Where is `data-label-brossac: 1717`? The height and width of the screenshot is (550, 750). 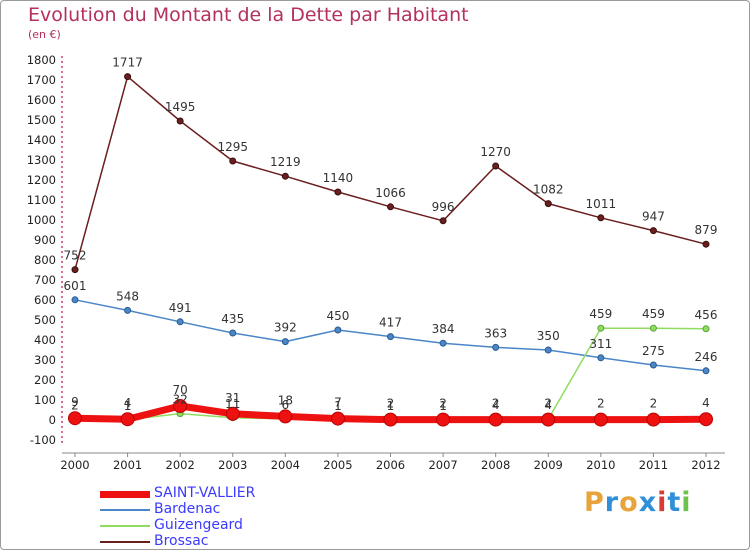
data-label-brossac: 1717 is located at coordinates (127, 63).